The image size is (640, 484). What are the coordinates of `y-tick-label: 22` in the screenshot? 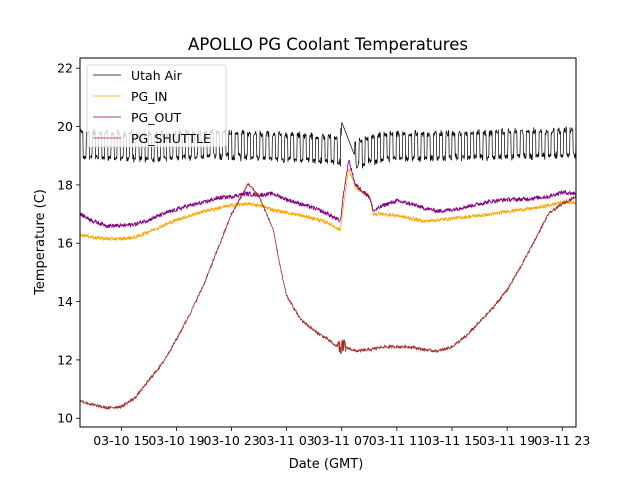 It's located at (65, 68).